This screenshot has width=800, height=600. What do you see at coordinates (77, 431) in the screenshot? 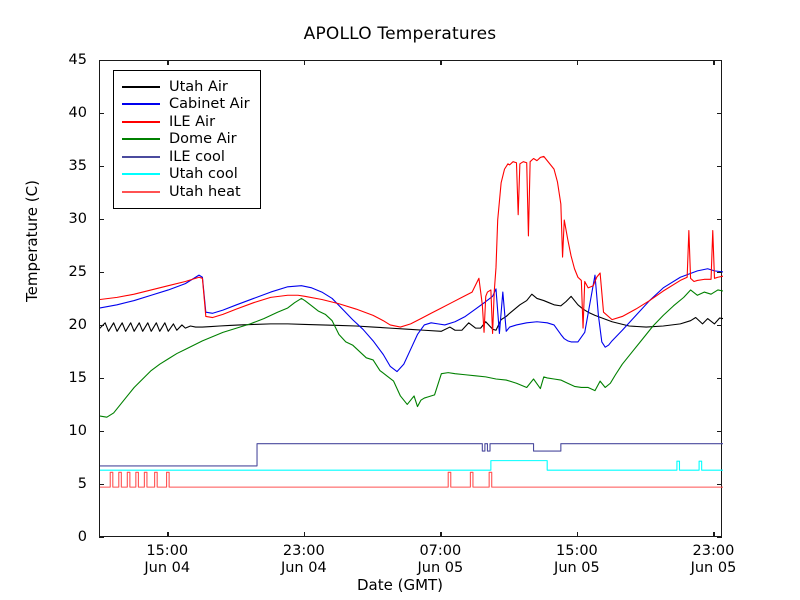
I see `y-tick-label: 10` at bounding box center [77, 431].